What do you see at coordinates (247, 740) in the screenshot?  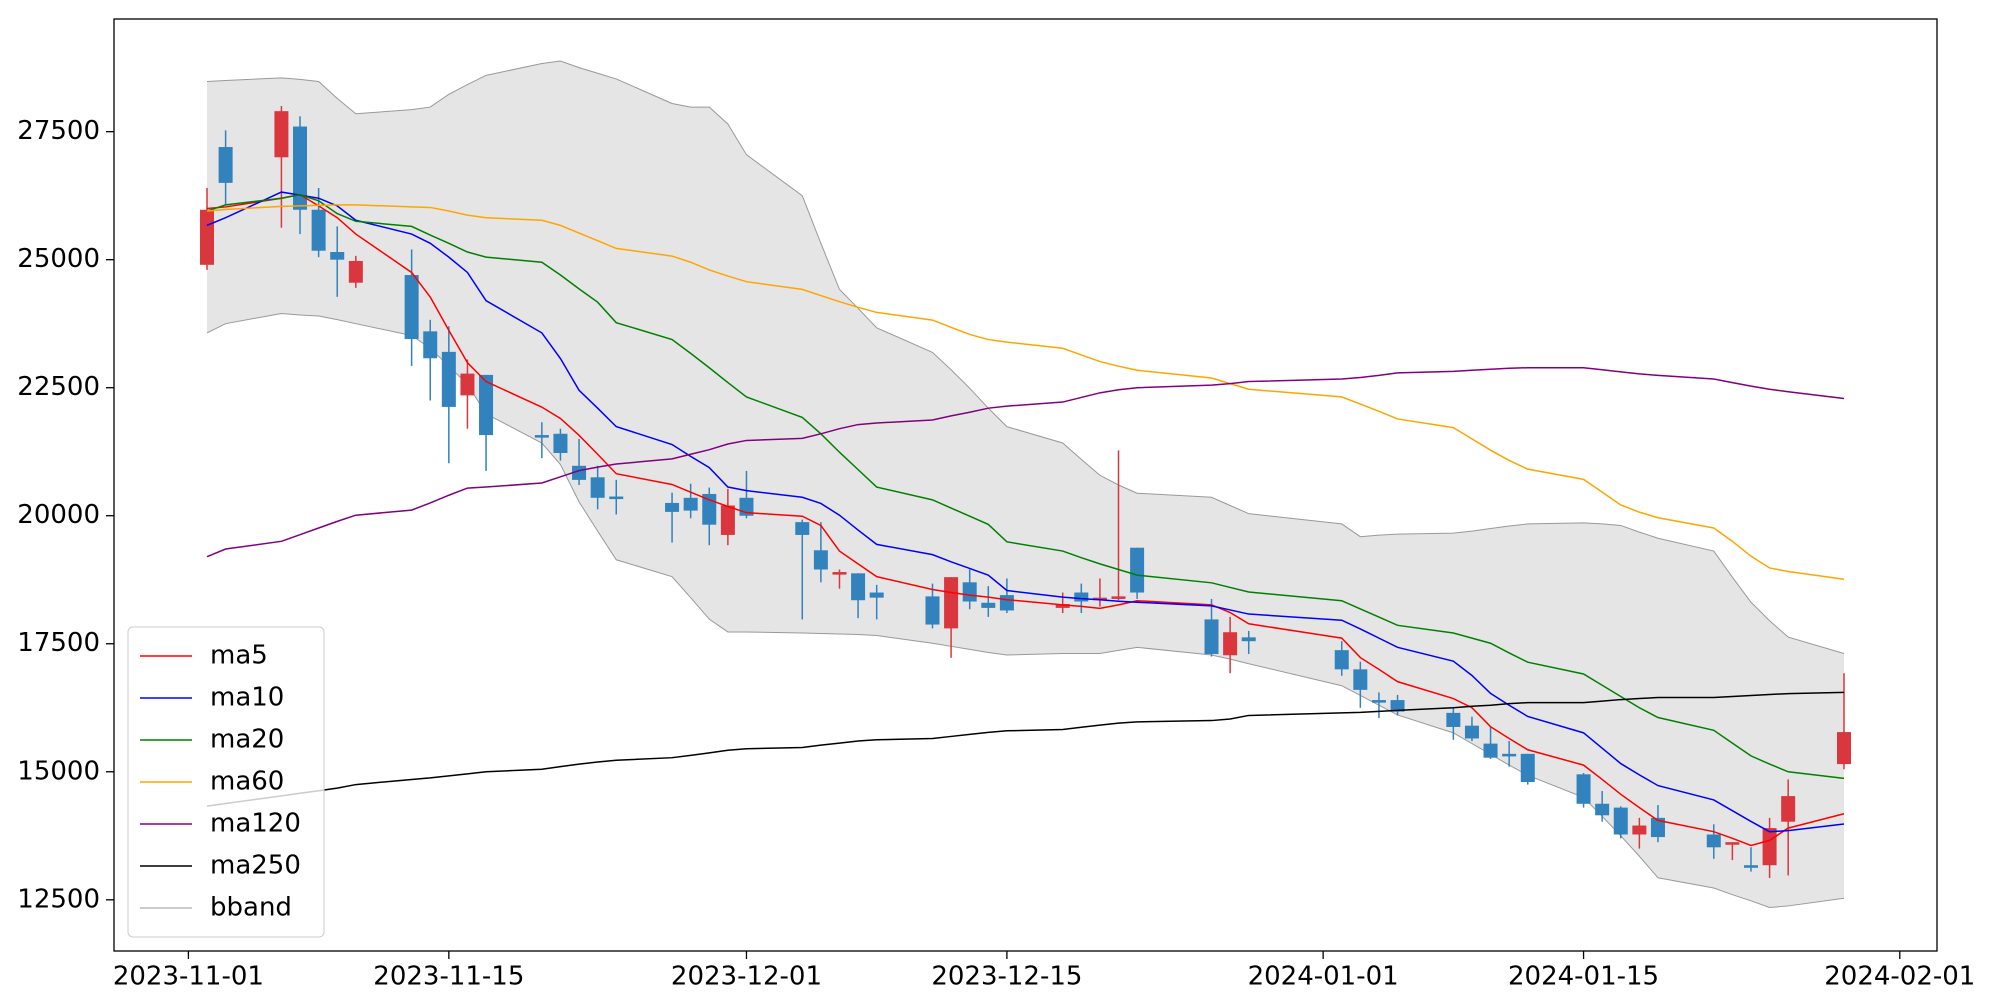 I see `legend-label: ma20` at bounding box center [247, 740].